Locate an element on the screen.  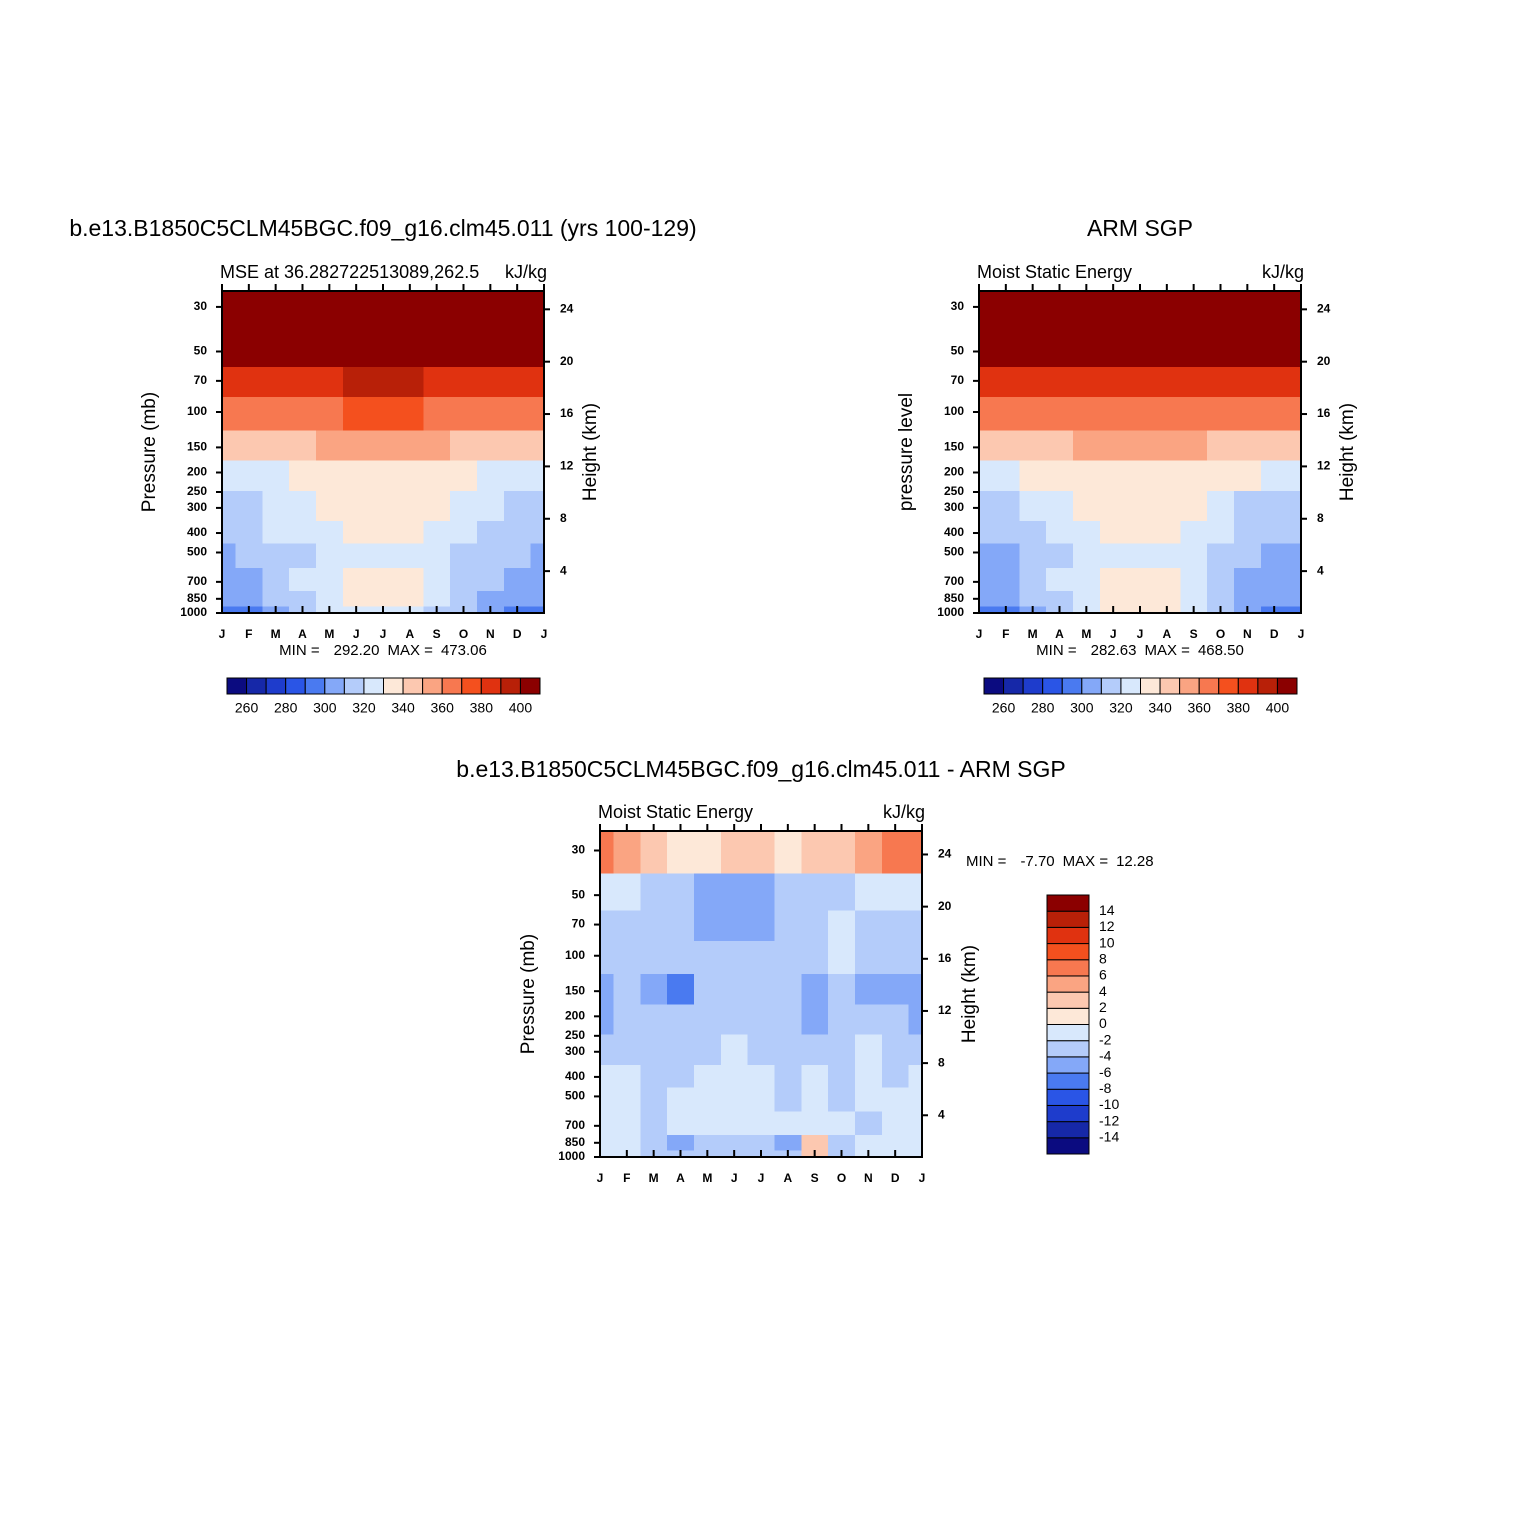
y-tick-label: 150 is located at coordinates (575, 990).